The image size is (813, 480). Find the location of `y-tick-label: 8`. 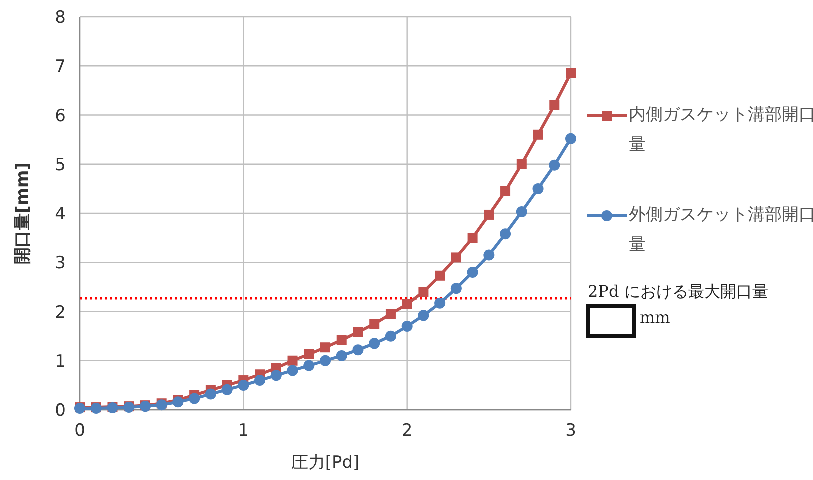

y-tick-label: 8 is located at coordinates (60, 18).